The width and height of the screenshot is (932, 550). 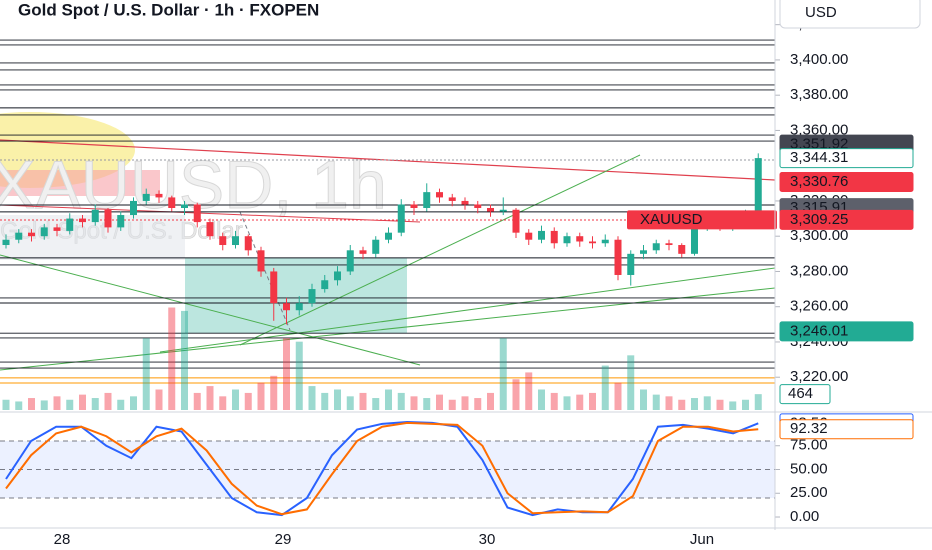 I want to click on y-tick-label: 75.00, so click(x=809, y=445).